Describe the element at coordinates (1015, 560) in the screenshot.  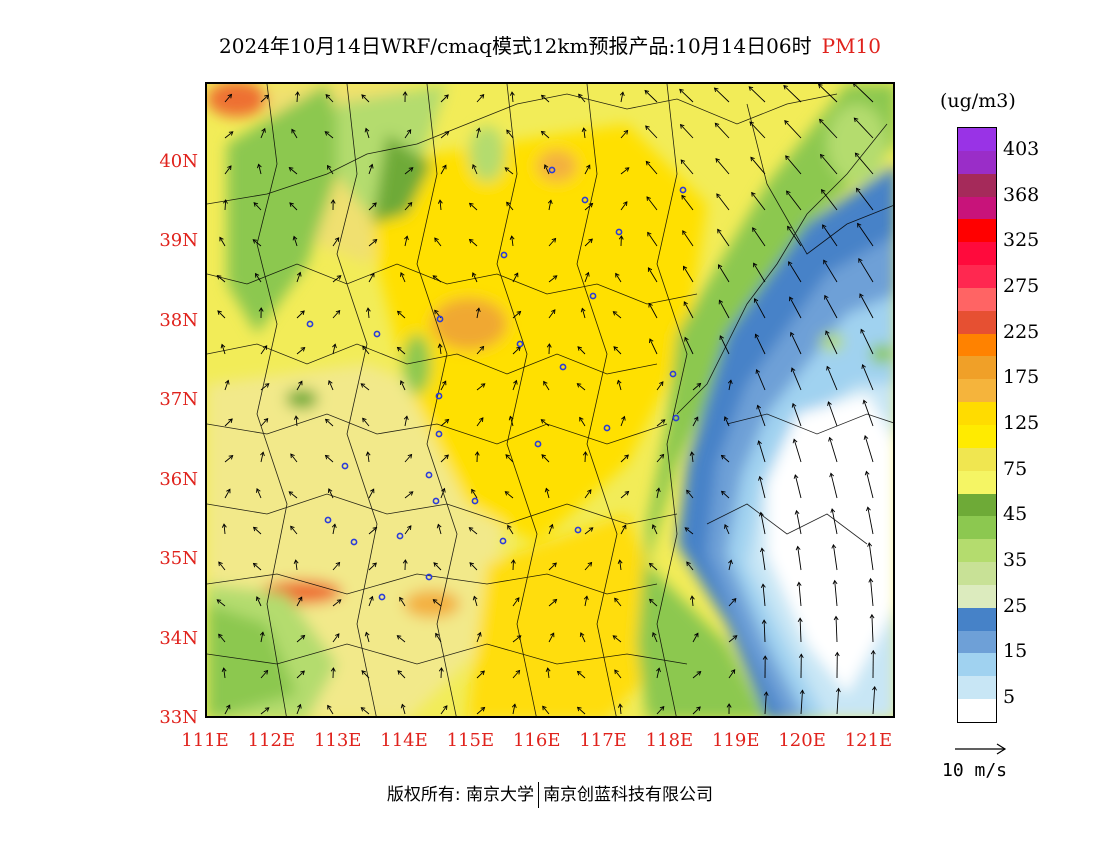
I see `legend-label: 35` at that location.